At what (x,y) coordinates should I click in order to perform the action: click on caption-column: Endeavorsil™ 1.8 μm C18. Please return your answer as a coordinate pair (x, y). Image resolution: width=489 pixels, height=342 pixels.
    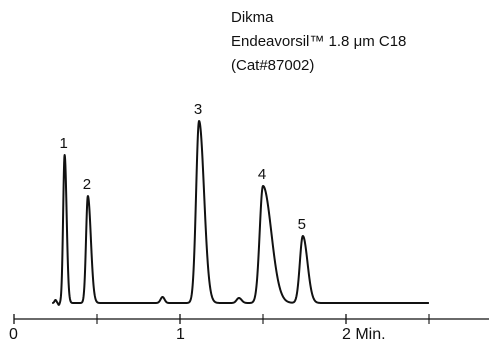
    Looking at the image, I should click on (319, 41).